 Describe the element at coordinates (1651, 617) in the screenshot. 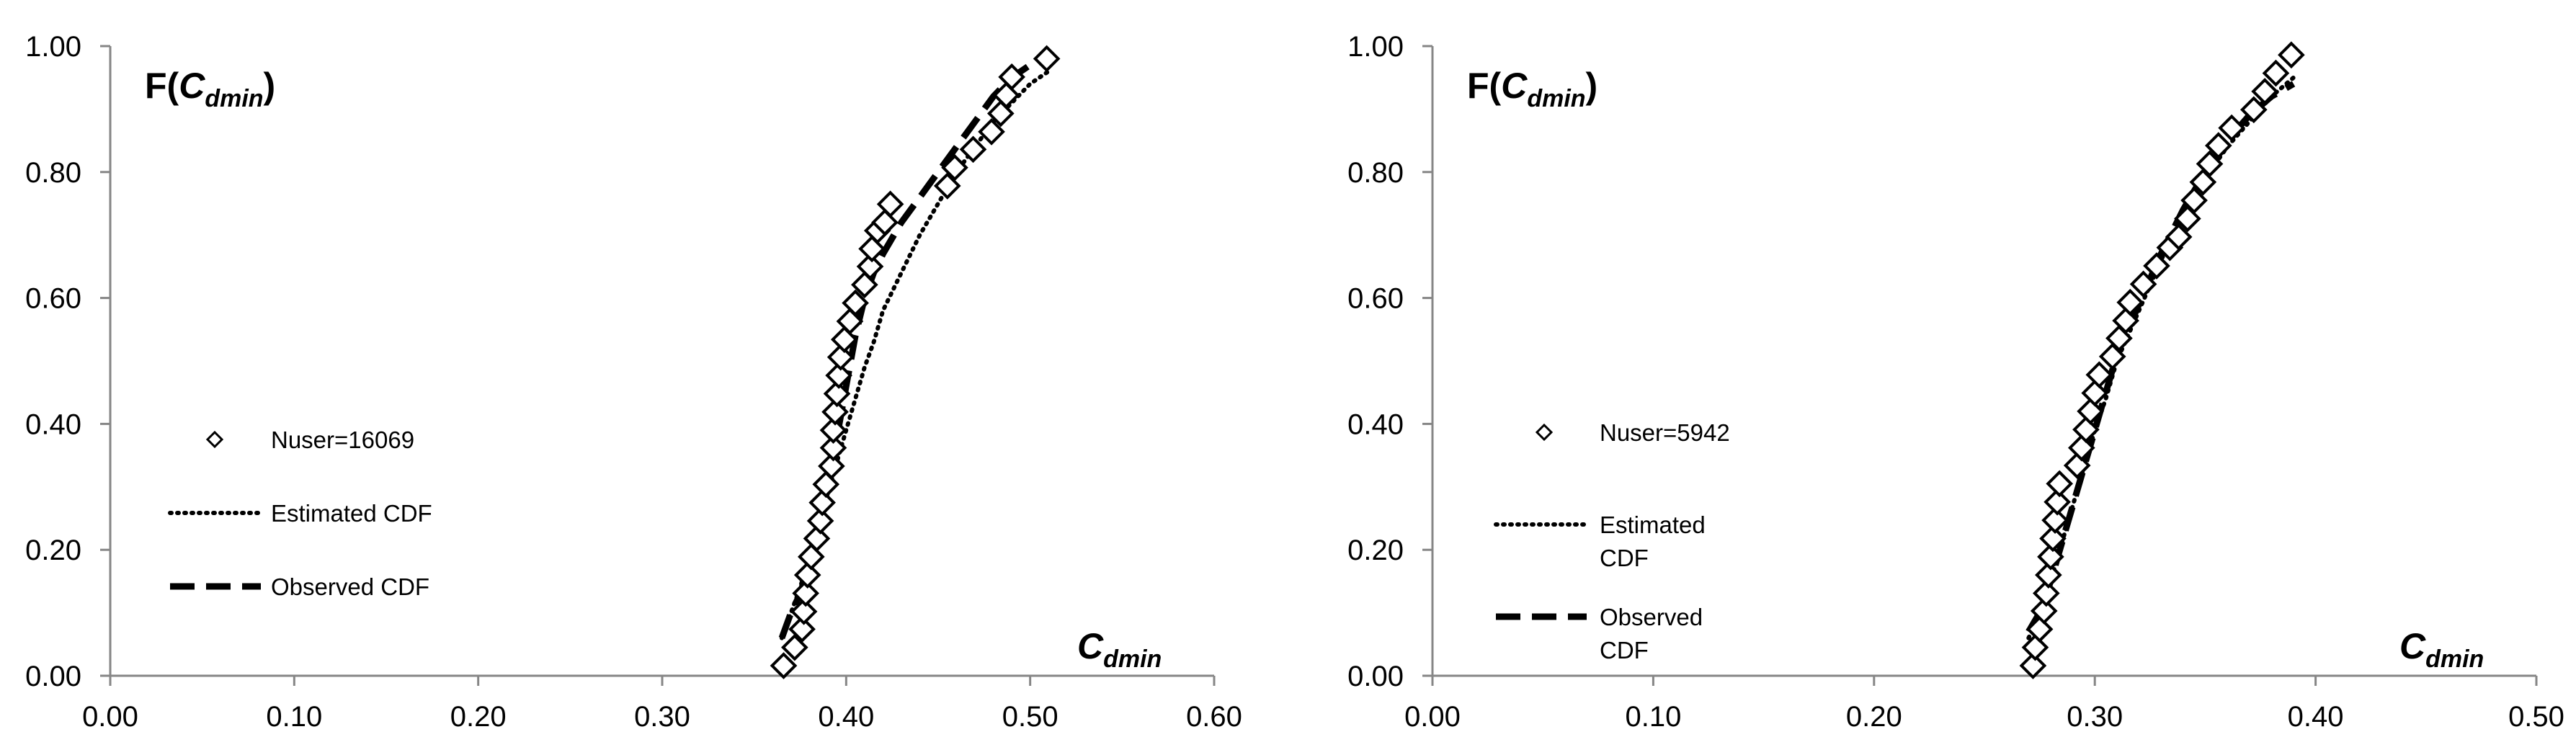

I see `legend-label: Observed` at that location.